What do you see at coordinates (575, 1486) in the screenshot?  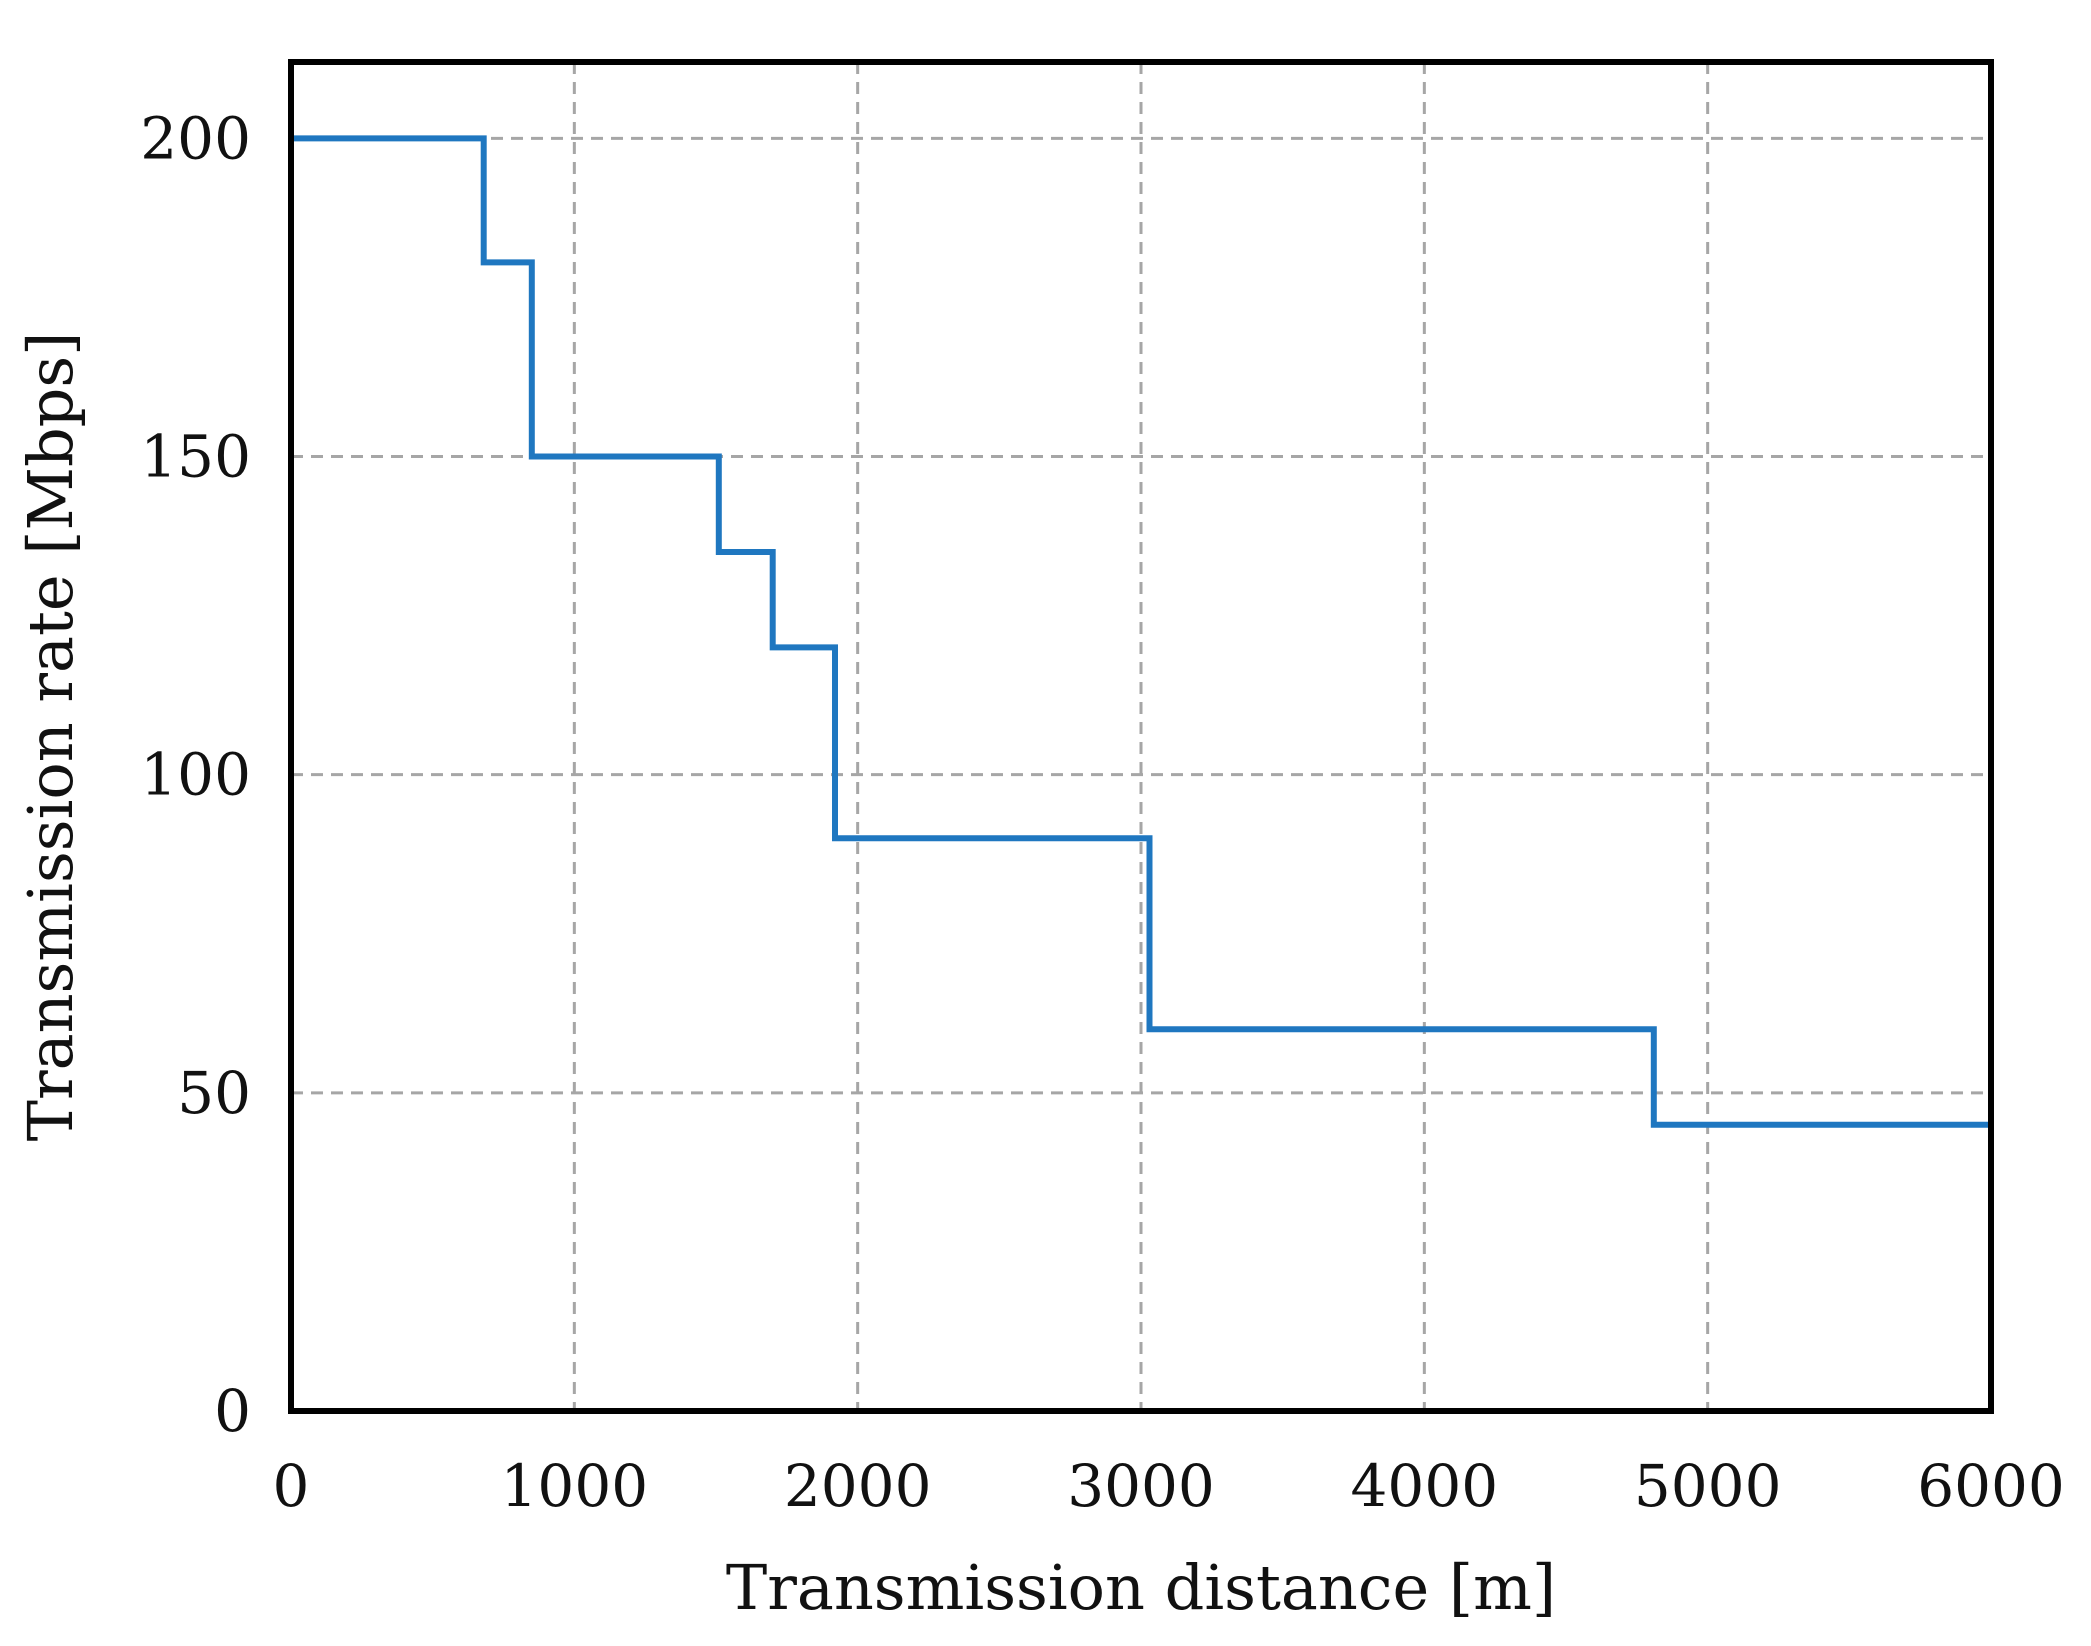 I see `x-tick-label: 1000` at bounding box center [575, 1486].